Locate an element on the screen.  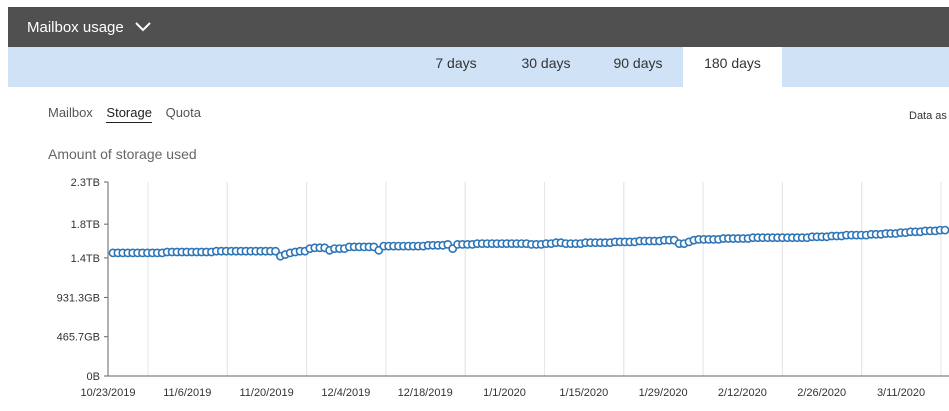
x-tick-label: 12/18/2019 is located at coordinates (425, 393).